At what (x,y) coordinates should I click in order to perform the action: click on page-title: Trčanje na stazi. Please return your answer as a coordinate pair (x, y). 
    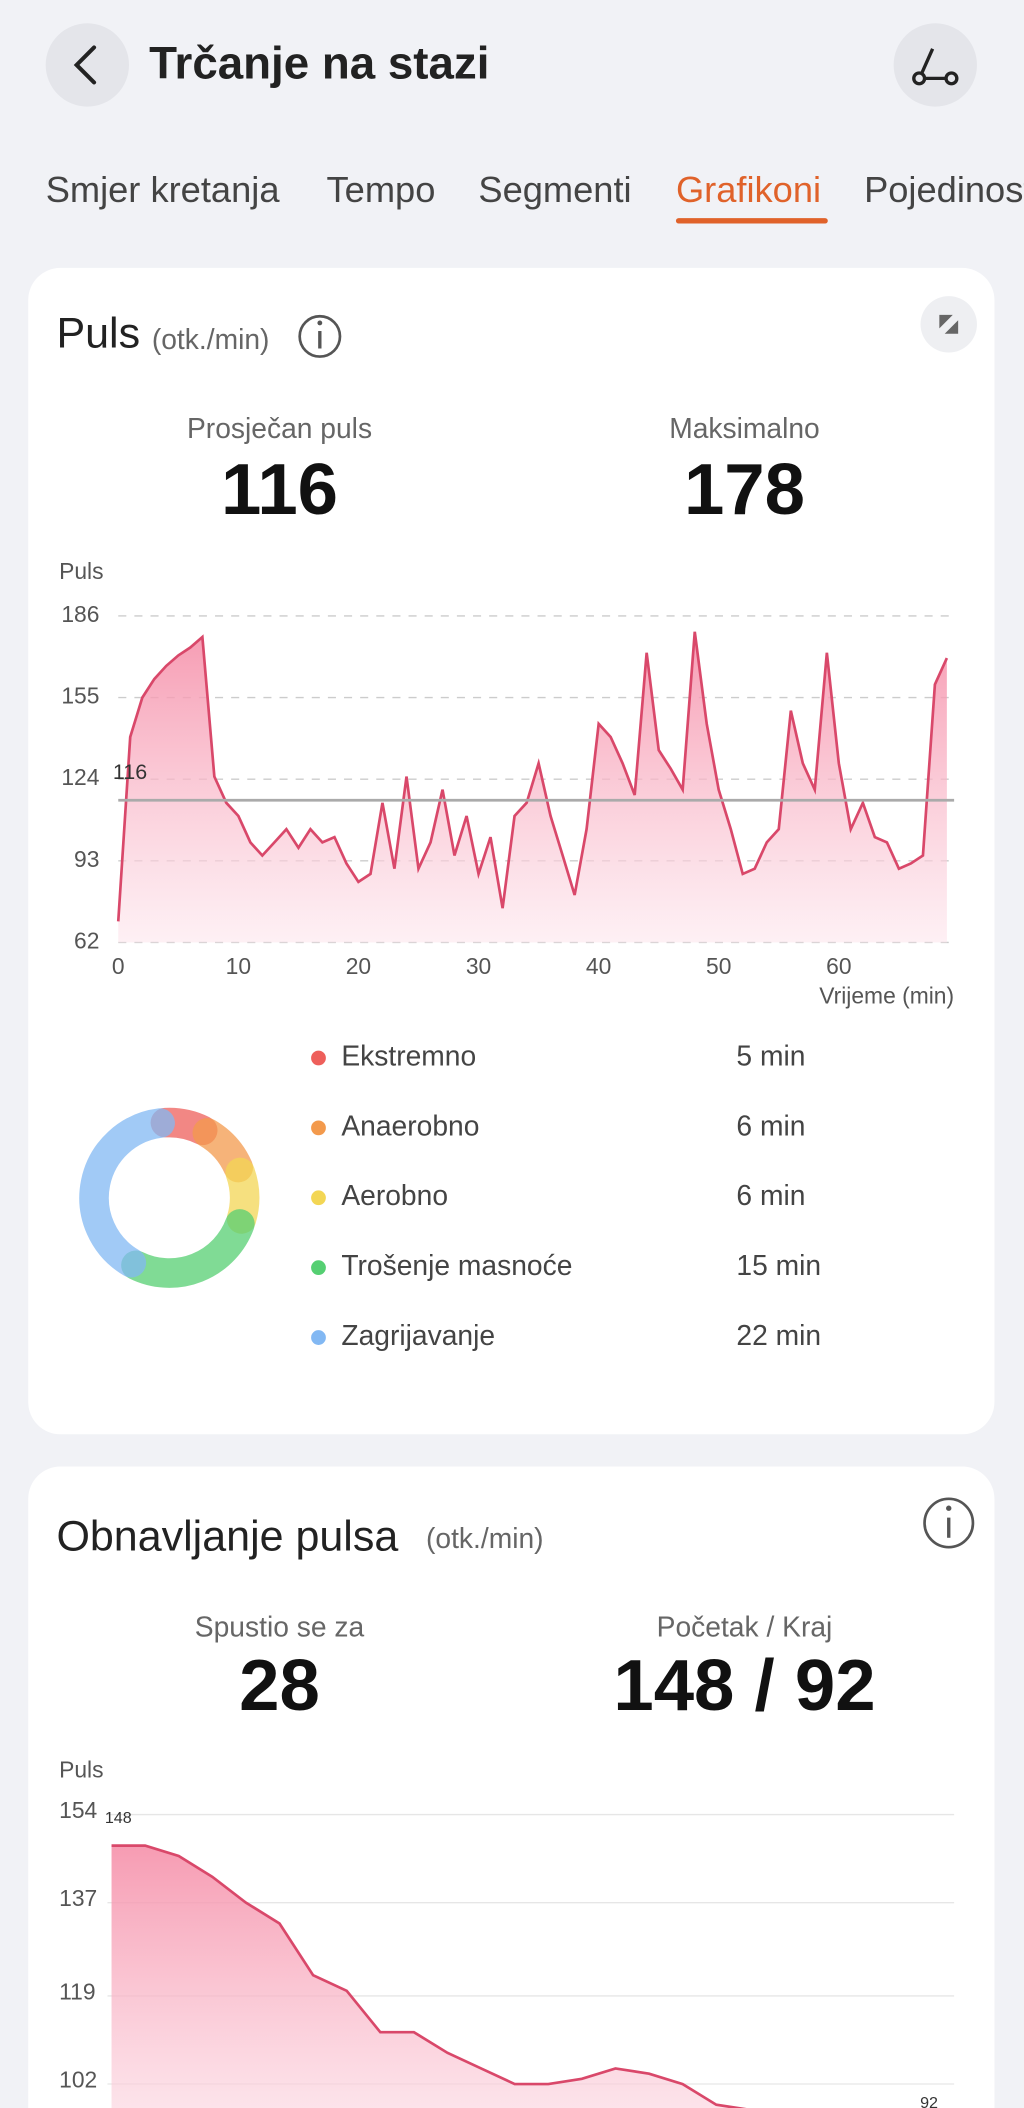
    Looking at the image, I should click on (319, 62).